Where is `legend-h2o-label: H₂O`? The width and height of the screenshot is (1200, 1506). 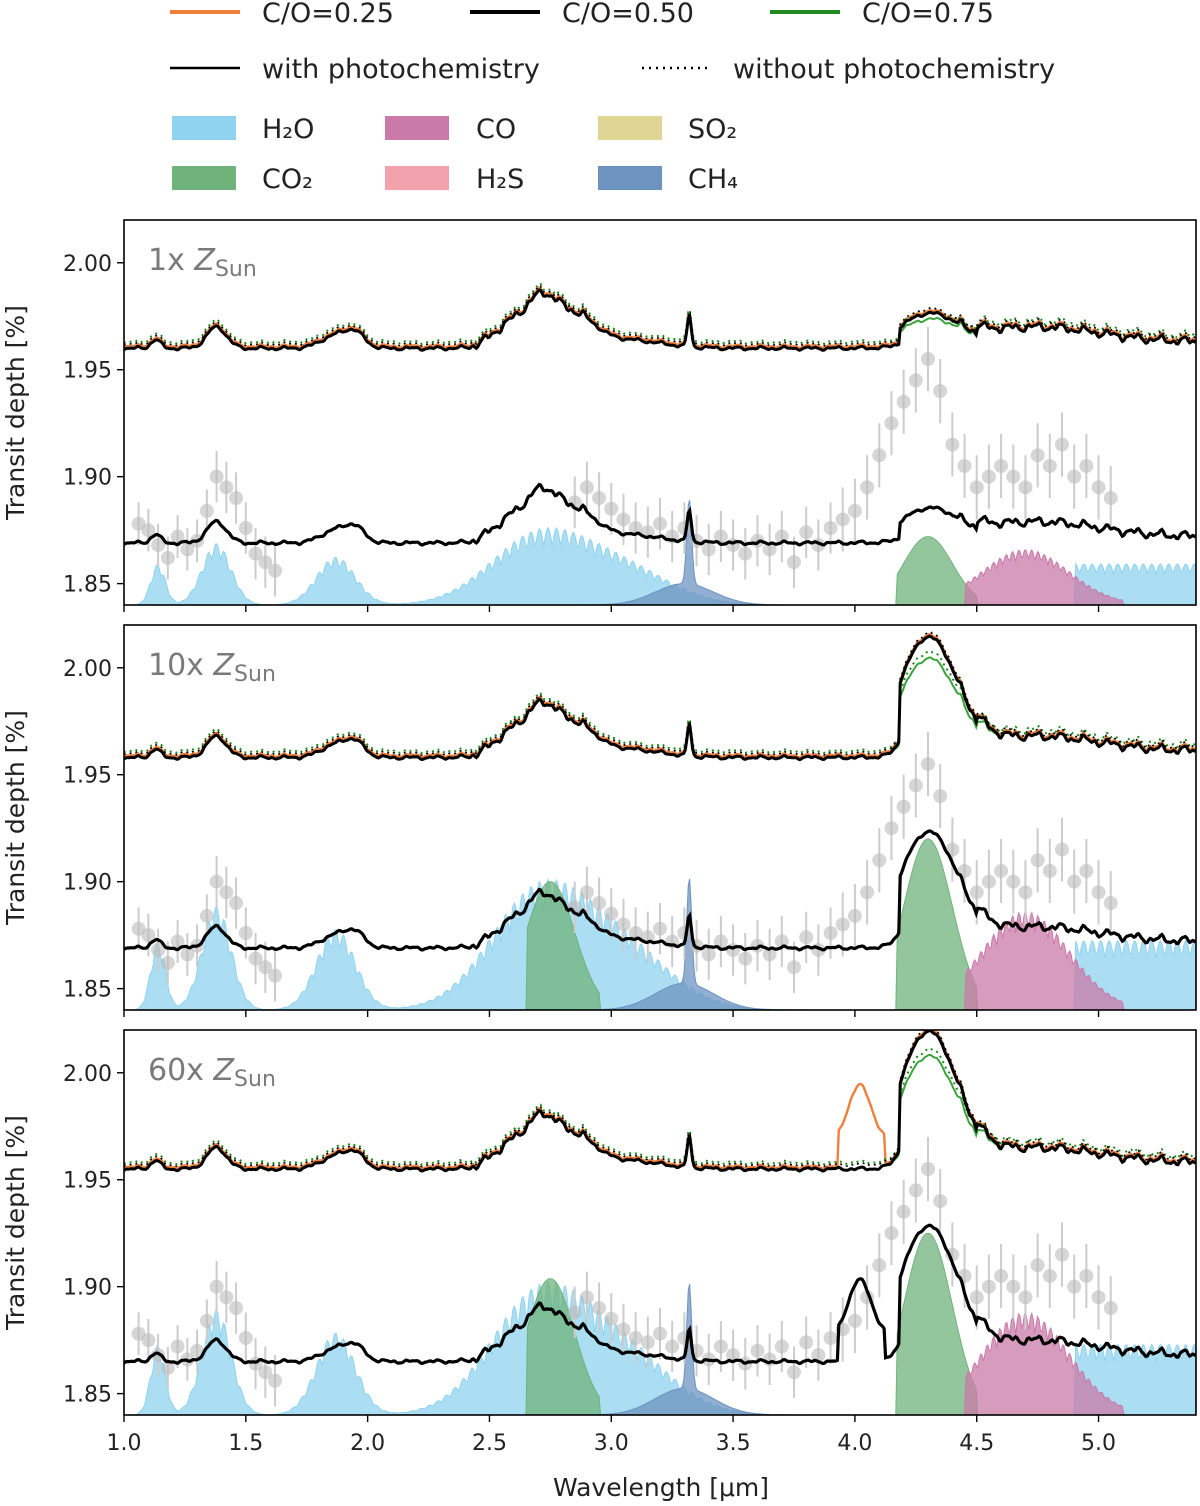 legend-h2o-label: H₂O is located at coordinates (288, 129).